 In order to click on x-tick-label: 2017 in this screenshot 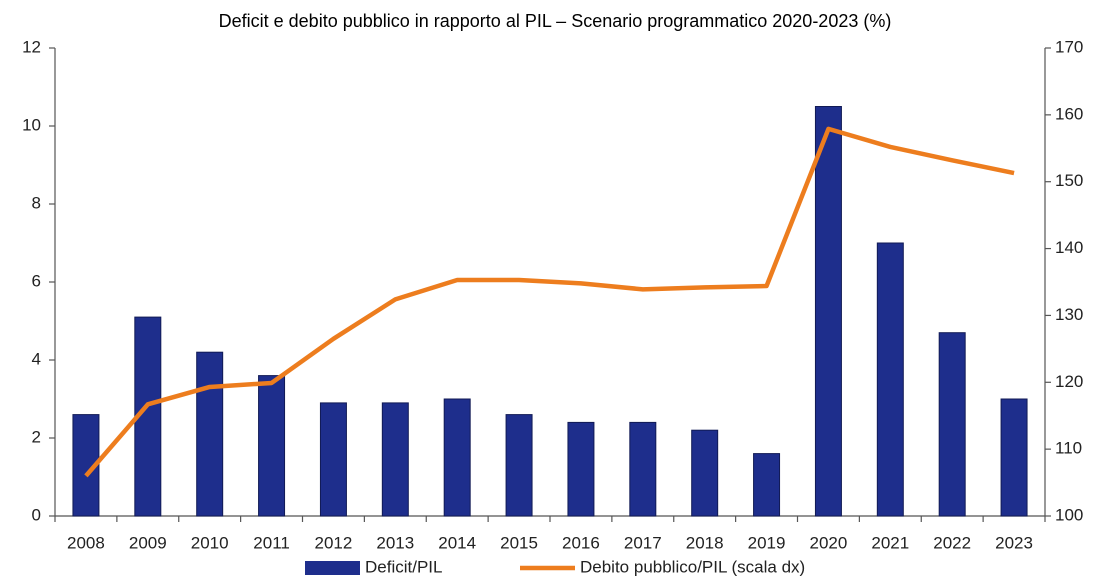, I will do `click(643, 542)`.